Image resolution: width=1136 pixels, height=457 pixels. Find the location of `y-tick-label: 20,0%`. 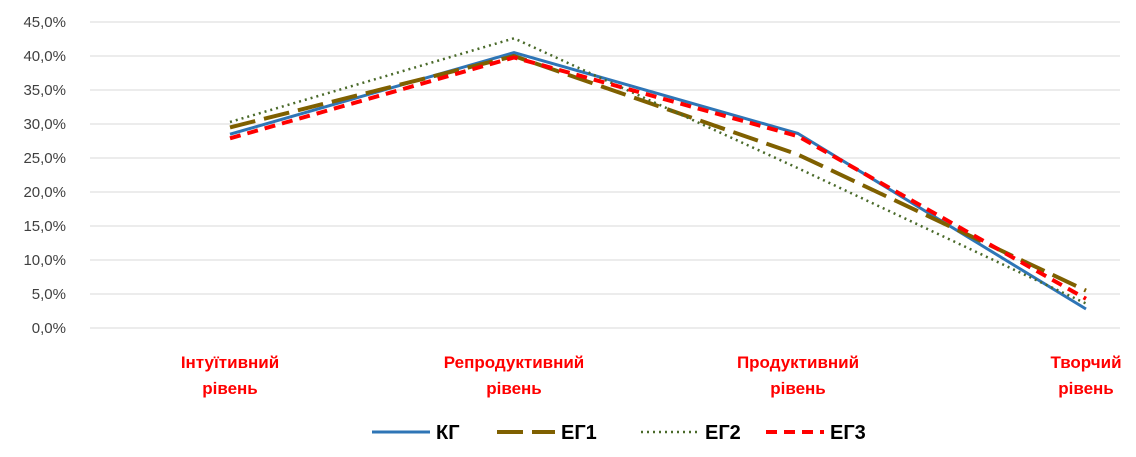

y-tick-label: 20,0% is located at coordinates (44, 192).